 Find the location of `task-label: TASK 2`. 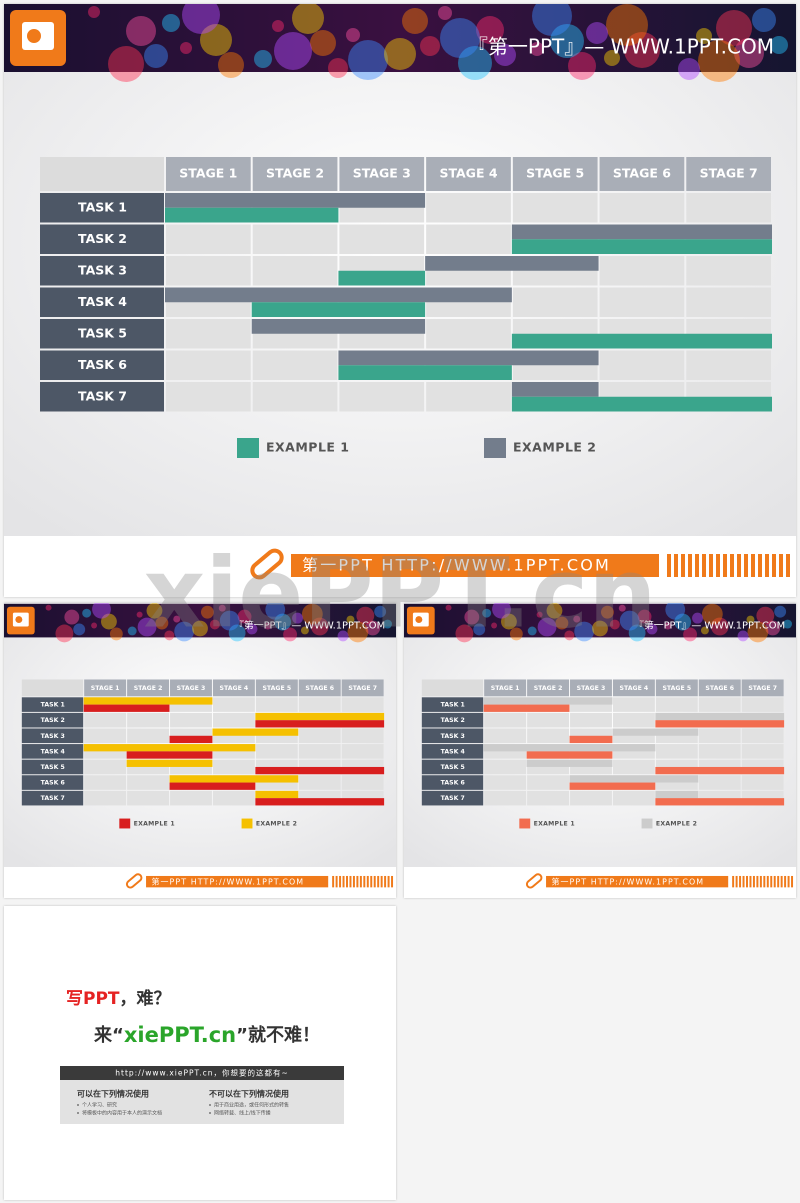

task-label: TASK 2 is located at coordinates (53, 720).